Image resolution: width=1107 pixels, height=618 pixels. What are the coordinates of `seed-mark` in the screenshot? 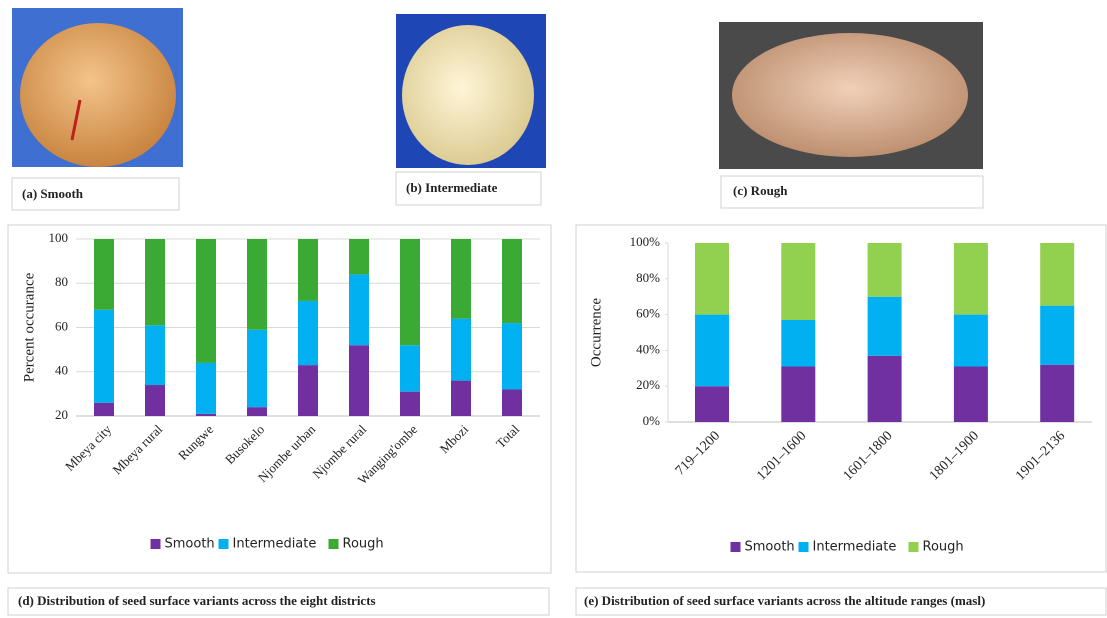 It's located at (76, 120).